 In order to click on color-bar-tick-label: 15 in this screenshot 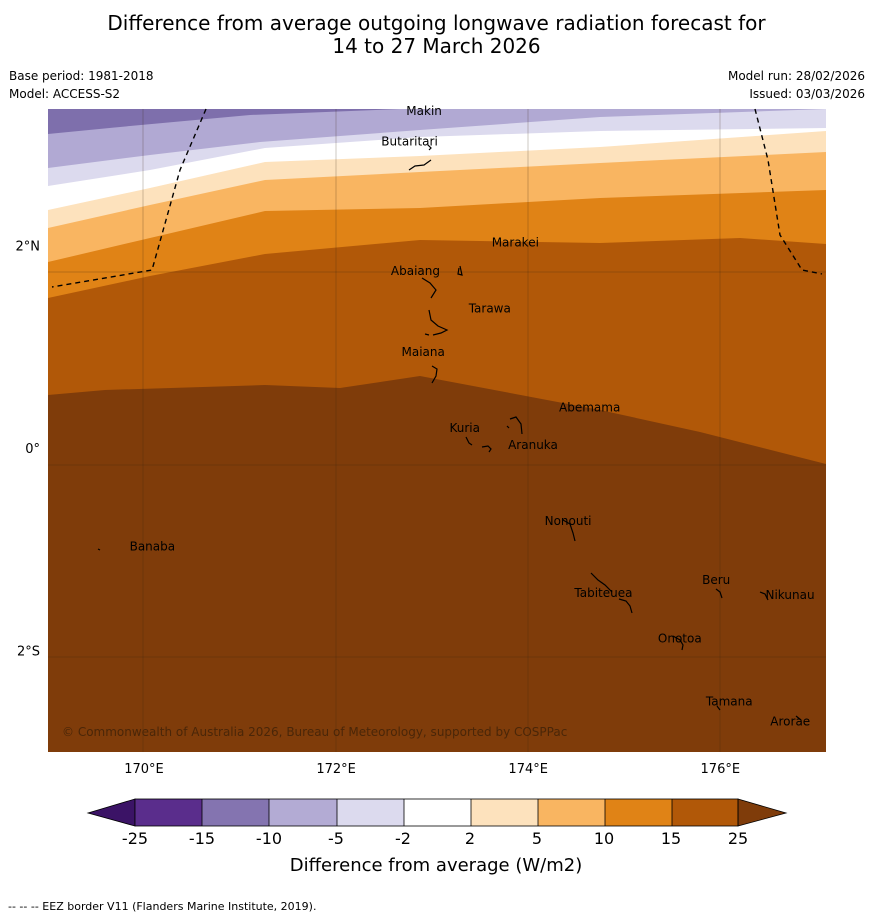, I will do `click(671, 838)`.